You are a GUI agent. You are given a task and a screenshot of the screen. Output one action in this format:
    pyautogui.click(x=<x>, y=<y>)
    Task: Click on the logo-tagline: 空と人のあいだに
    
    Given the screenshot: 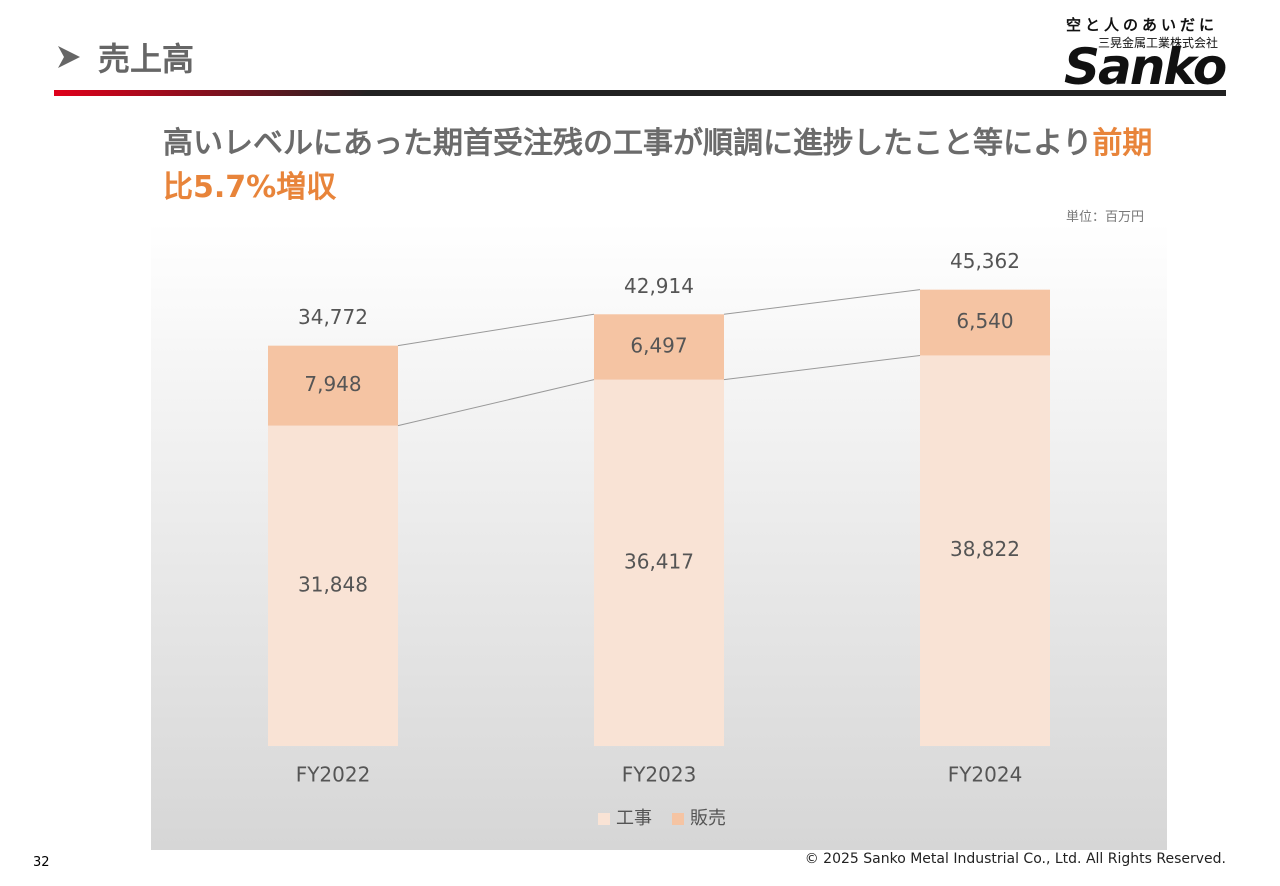 What is the action you would take?
    pyautogui.click(x=1142, y=25)
    